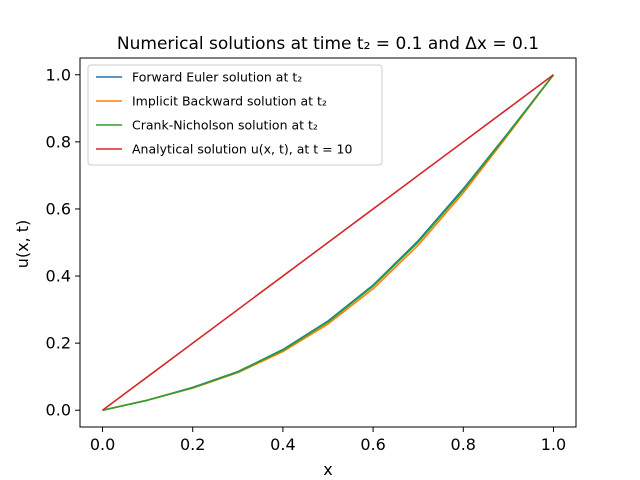 This screenshot has height=480, width=640. I want to click on y-axis: 0.0 0.2 0.4 0.6 0.8 1.0, so click(63, 242).